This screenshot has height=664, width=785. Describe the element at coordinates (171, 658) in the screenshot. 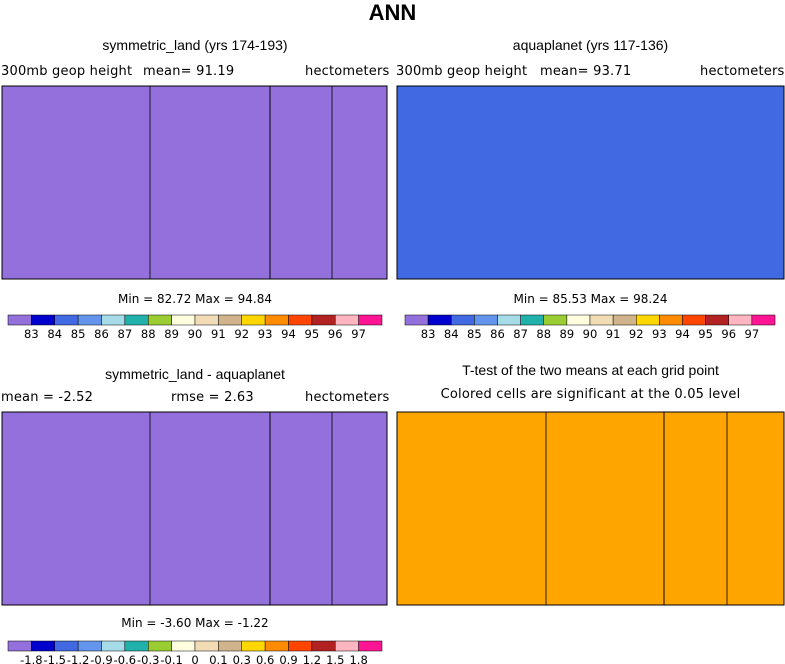

I see `colorbar-tick-label: -0.1` at that location.